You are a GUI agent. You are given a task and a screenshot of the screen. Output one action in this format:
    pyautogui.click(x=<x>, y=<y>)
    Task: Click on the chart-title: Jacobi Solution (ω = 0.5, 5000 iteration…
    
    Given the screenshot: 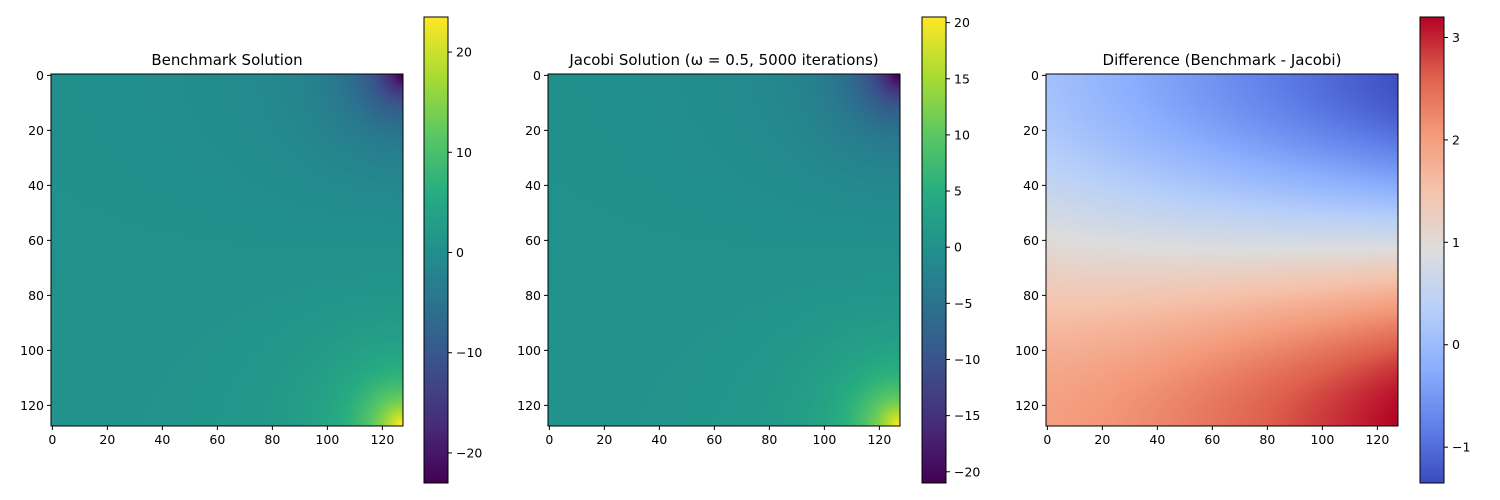 What is the action you would take?
    pyautogui.click(x=724, y=60)
    